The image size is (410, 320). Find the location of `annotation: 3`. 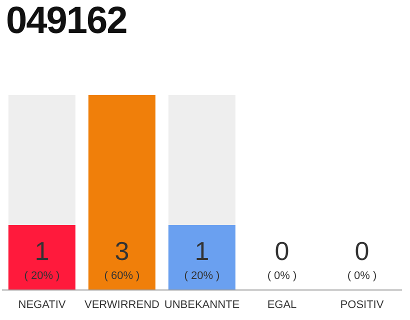

annotation: 3 is located at coordinates (122, 251).